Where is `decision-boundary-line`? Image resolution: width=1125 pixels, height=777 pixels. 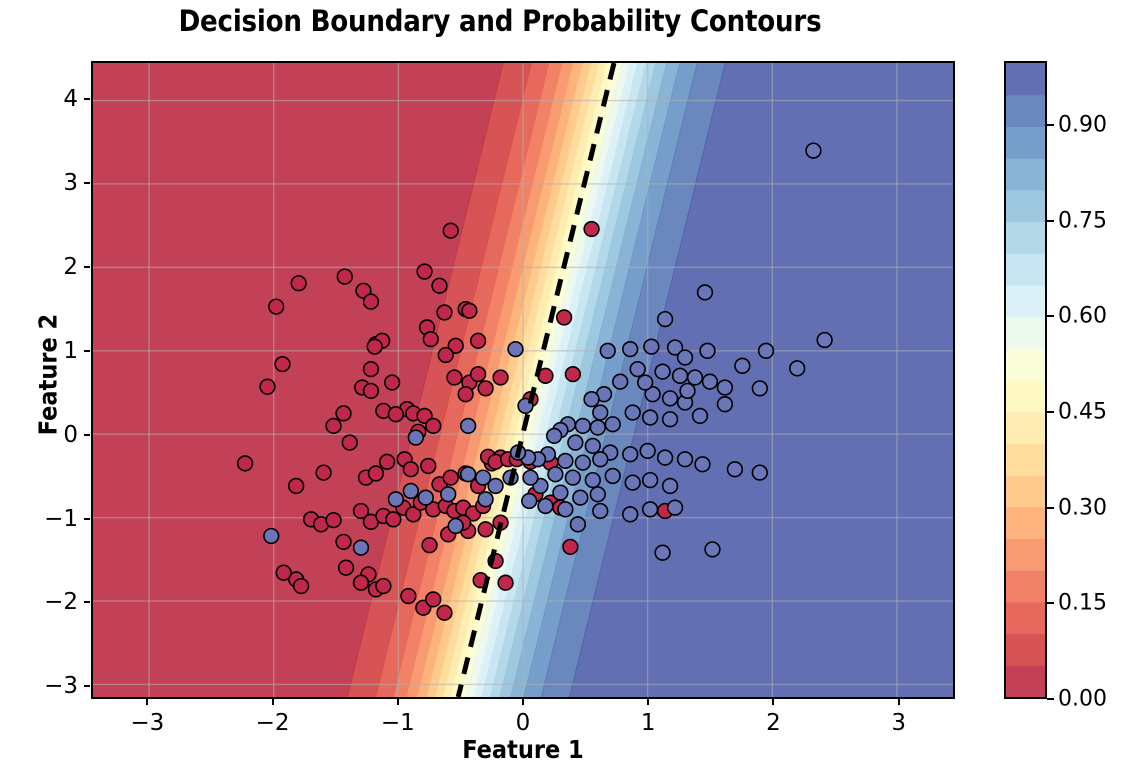
decision-boundary-line is located at coordinates (536, 380).